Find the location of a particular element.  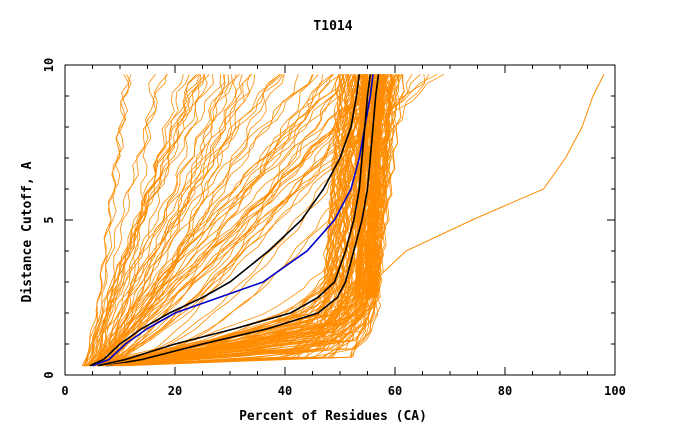

x-tick-label: 100 is located at coordinates (615, 391).